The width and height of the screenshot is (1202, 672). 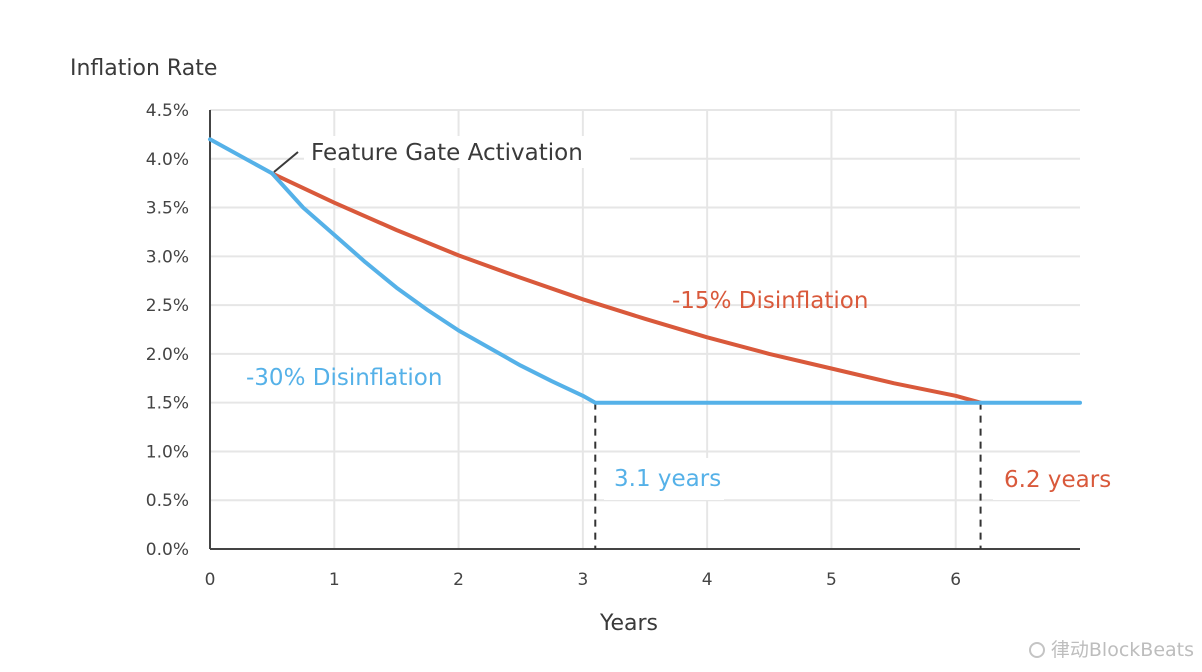 I want to click on y-tick-label: 2.0%, so click(x=167, y=355).